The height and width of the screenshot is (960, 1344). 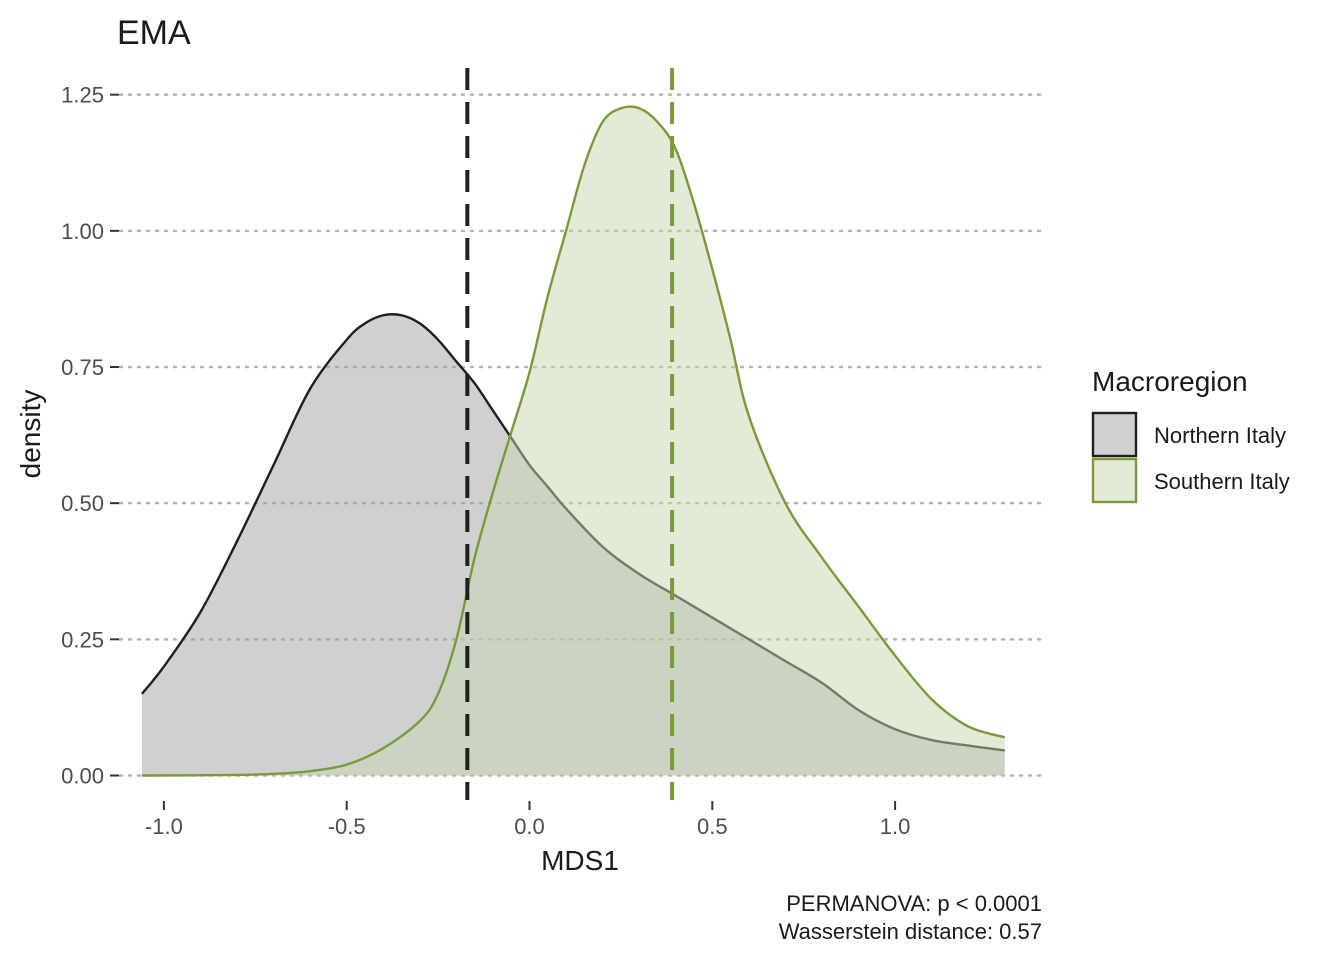 I want to click on legend: Macroregion Northern Italy Southern Italy, so click(x=1190, y=435).